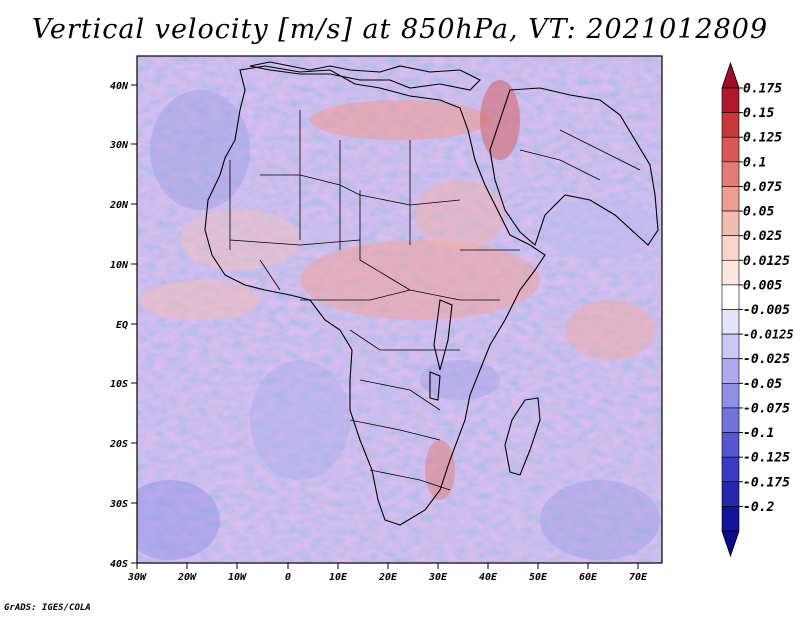 This screenshot has width=800, height=618. I want to click on colorbar-label: -0.0125, so click(768, 335).